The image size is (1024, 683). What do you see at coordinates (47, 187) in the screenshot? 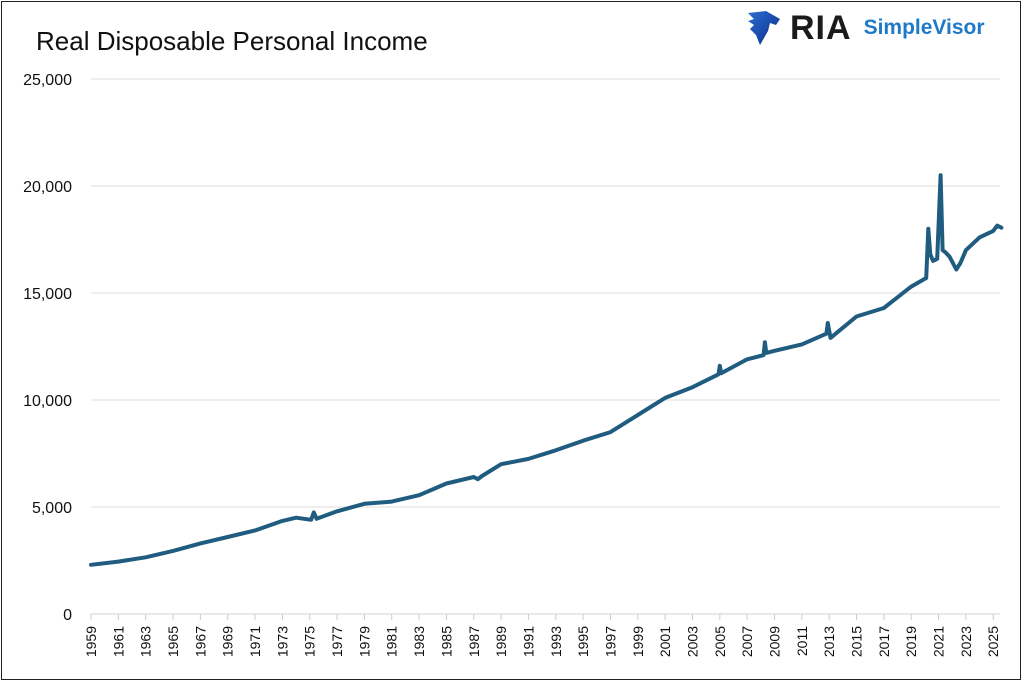
I see `y-tick-label: 20,000` at bounding box center [47, 187].